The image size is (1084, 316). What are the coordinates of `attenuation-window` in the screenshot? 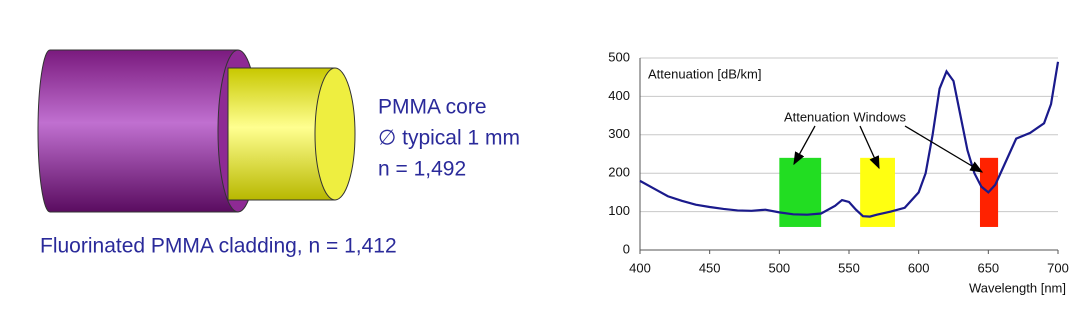 It's located at (800, 192).